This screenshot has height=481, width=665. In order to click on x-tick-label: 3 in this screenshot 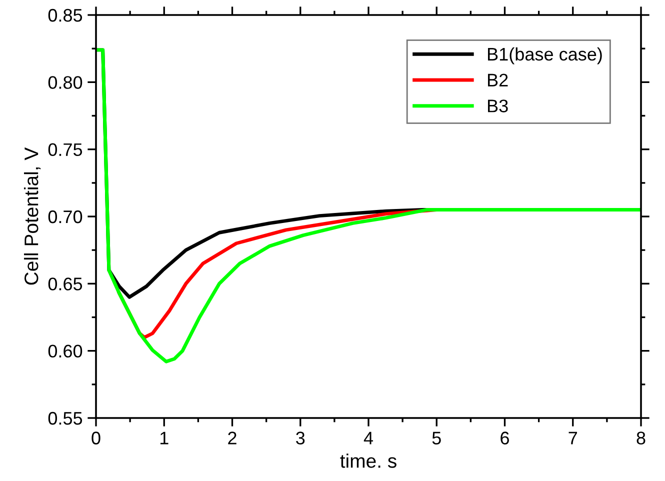, I will do `click(300, 438)`.